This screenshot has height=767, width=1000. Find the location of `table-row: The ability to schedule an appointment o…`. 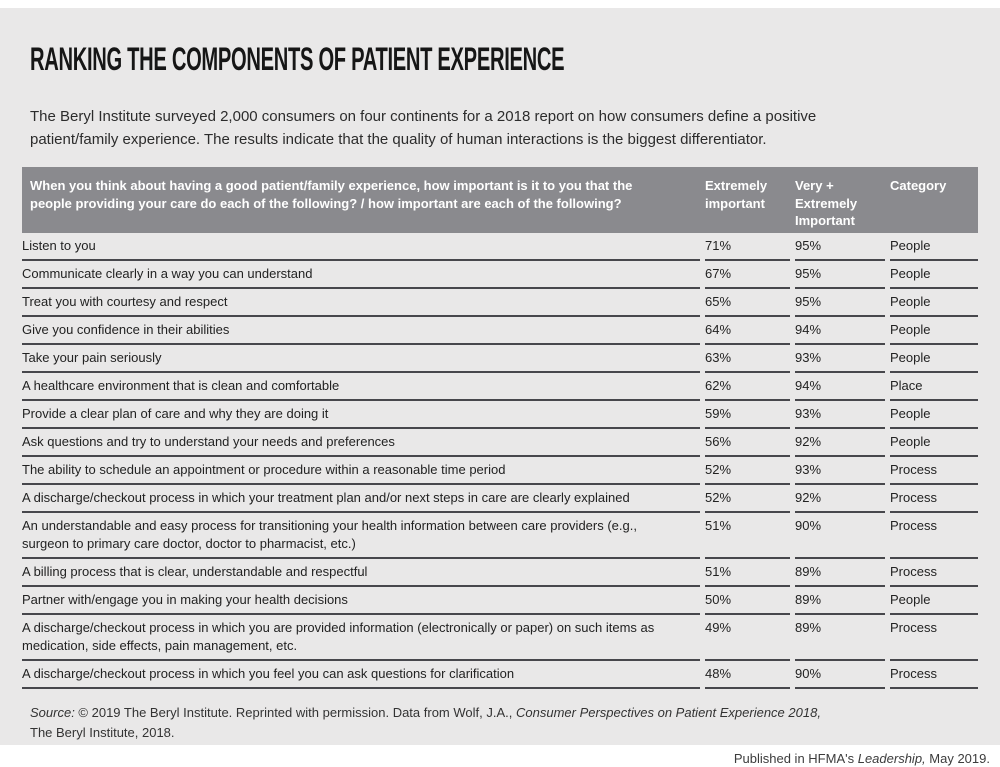

table-row: The ability to schedule an appointment o… is located at coordinates (500, 471).